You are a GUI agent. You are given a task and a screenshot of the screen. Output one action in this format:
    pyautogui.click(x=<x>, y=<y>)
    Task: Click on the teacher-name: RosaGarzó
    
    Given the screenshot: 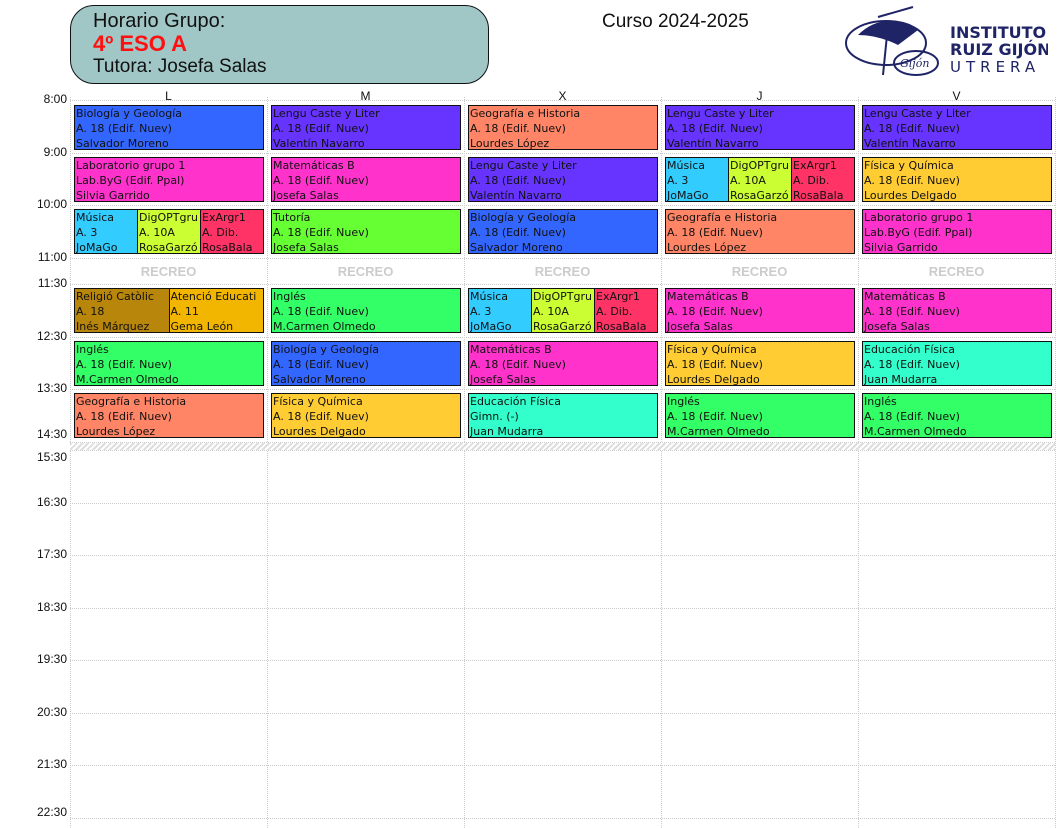 What is the action you would take?
    pyautogui.click(x=562, y=326)
    